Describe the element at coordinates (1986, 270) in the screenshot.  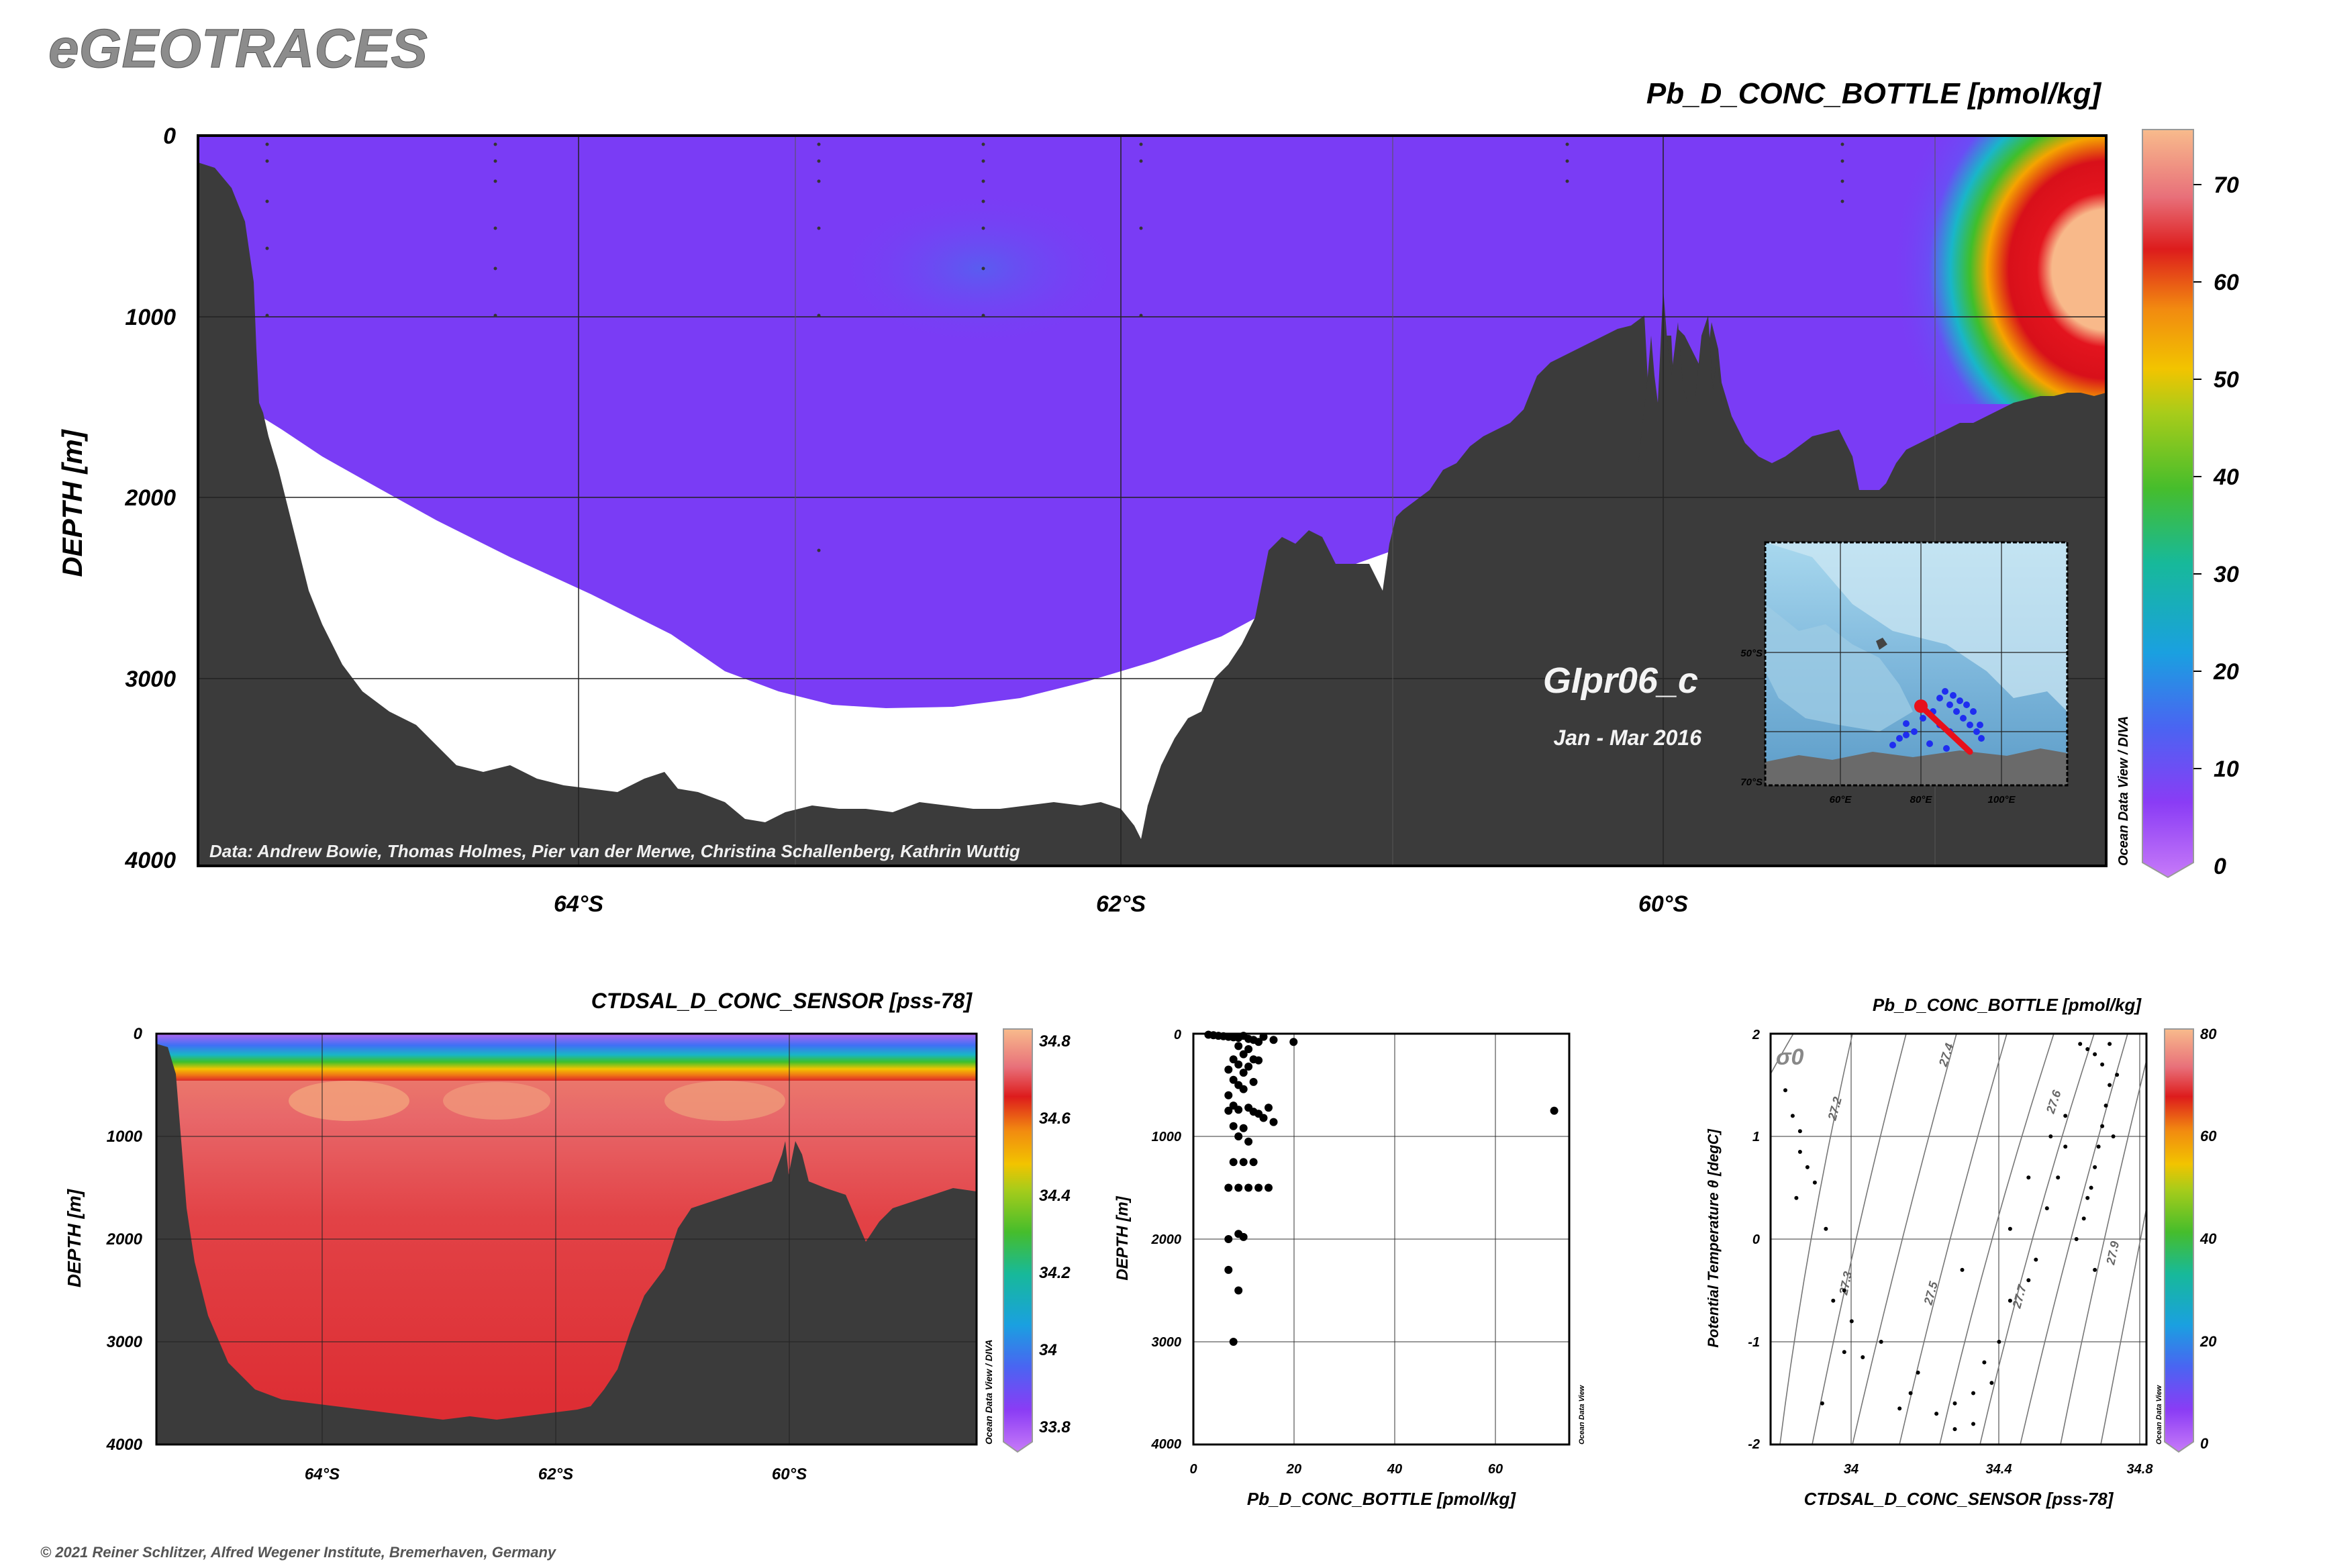
I see `main-section-hotspot` at that location.